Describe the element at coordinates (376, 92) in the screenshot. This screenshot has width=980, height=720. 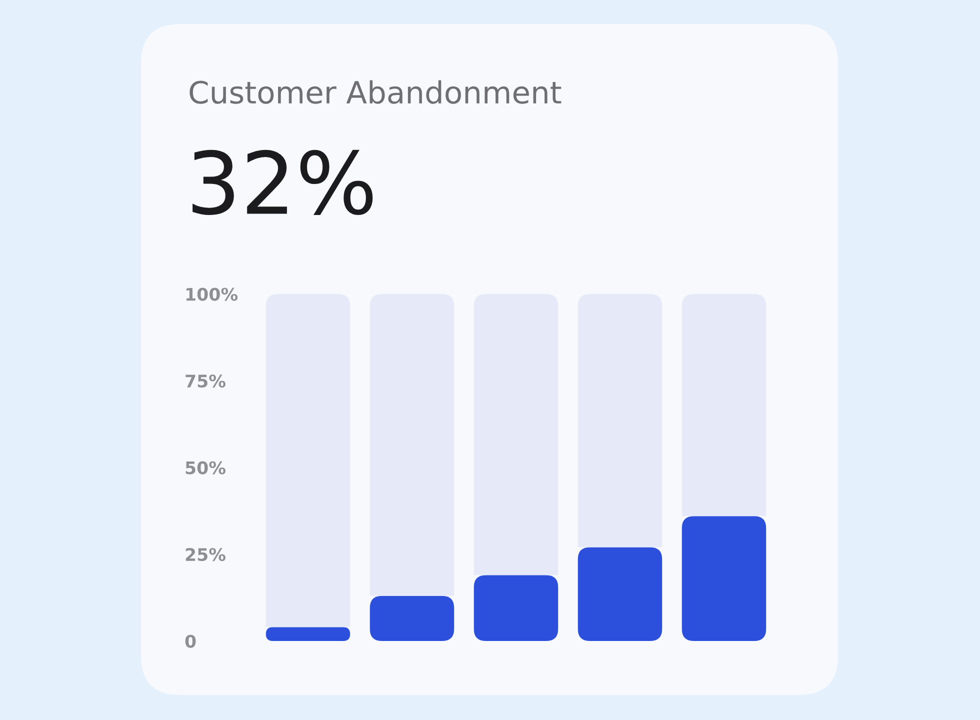
I see `chart-title: Customer Abandonment` at that location.